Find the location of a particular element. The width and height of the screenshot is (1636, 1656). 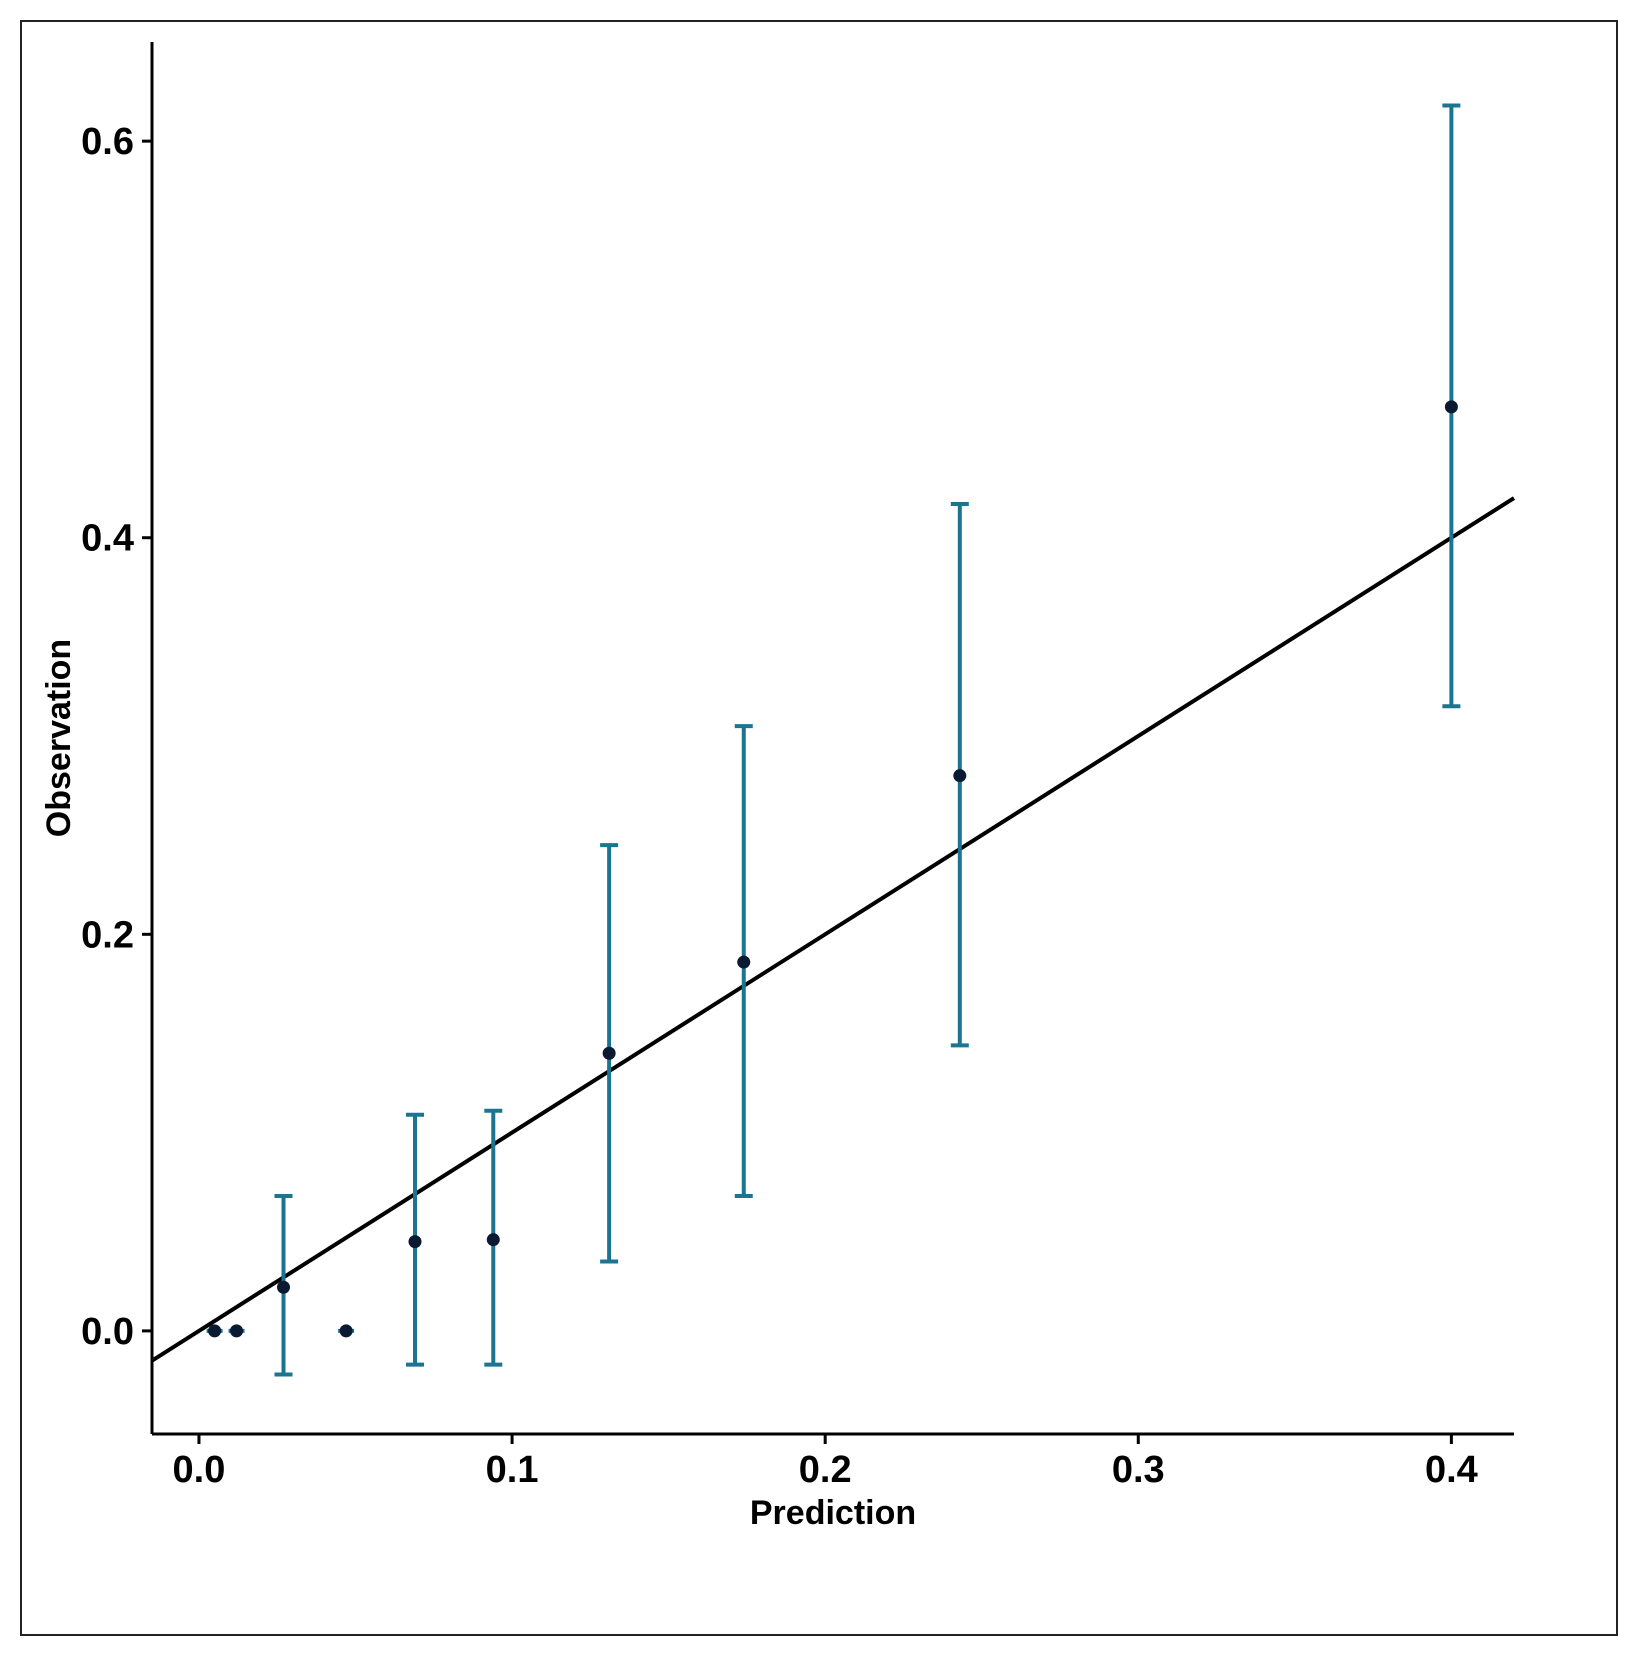

x-tick-label: 0.3 is located at coordinates (1138, 1470).